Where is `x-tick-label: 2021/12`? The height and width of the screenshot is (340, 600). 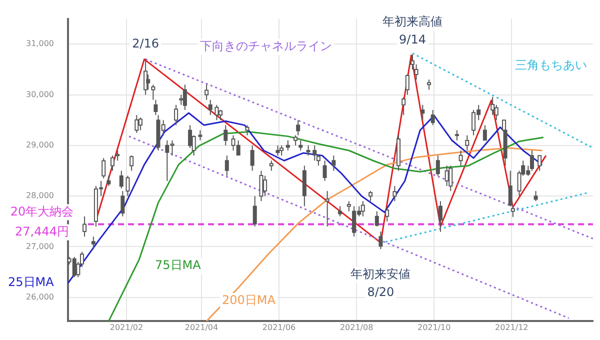 x-tick-label: 2021/12 is located at coordinates (511, 327).